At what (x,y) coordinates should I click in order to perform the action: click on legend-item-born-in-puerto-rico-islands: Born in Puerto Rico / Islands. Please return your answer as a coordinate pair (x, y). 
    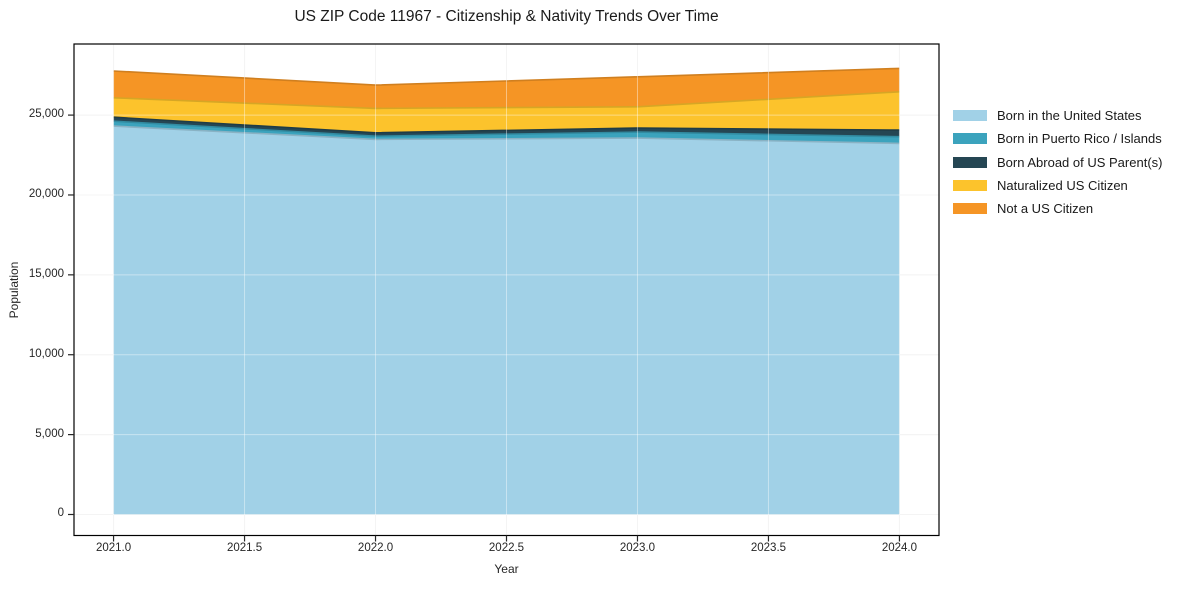
    Looking at the image, I should click on (1057, 138).